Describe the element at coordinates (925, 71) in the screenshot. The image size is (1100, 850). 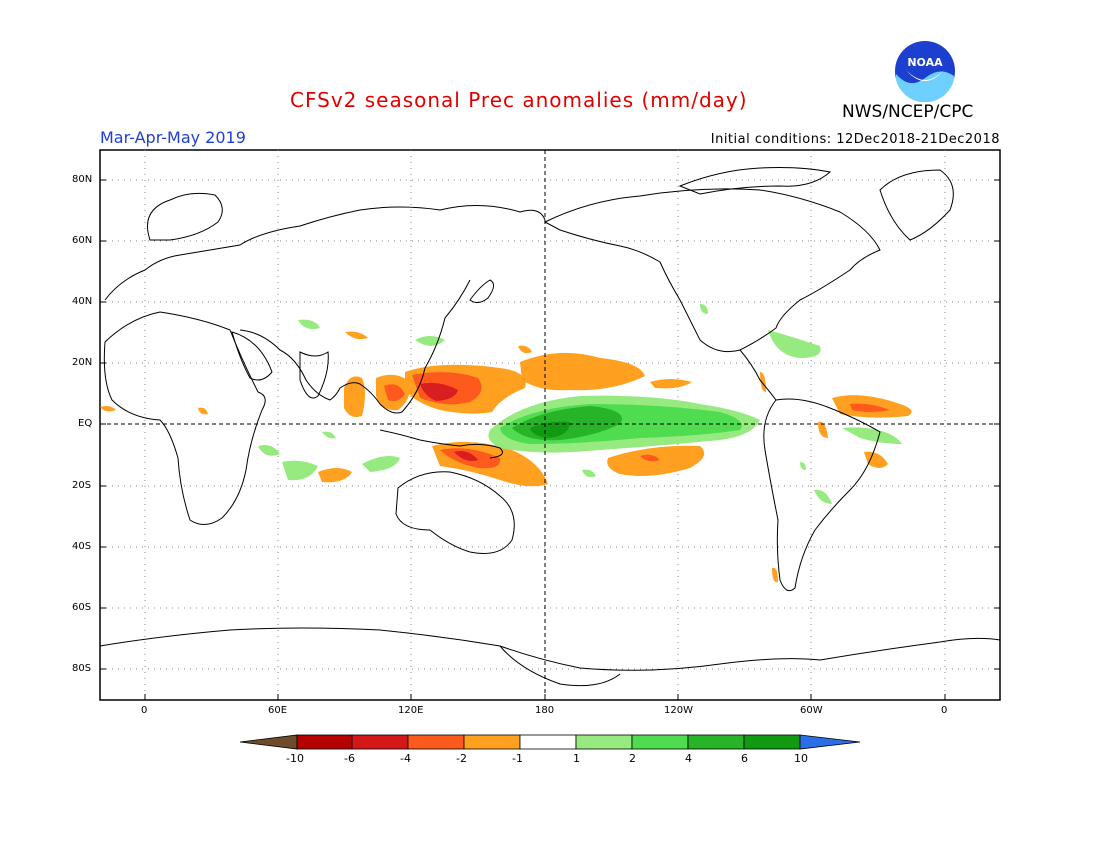
I see `noaa-logo: NOAA` at that location.